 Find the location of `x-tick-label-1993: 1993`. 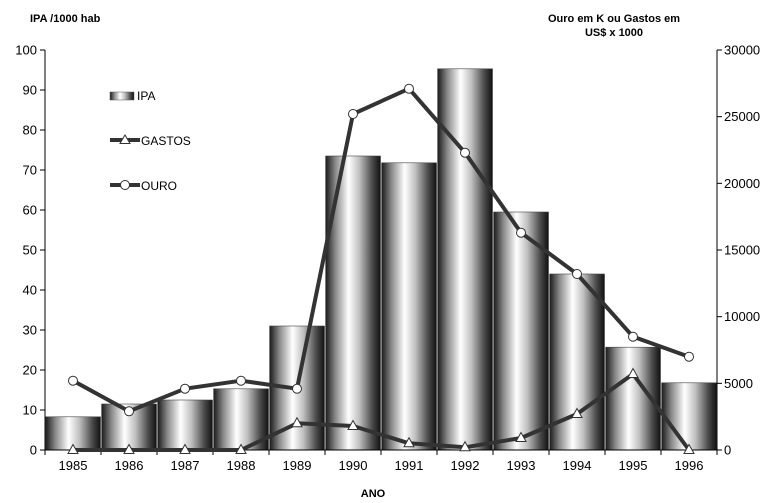

x-tick-label-1993: 1993 is located at coordinates (521, 465).